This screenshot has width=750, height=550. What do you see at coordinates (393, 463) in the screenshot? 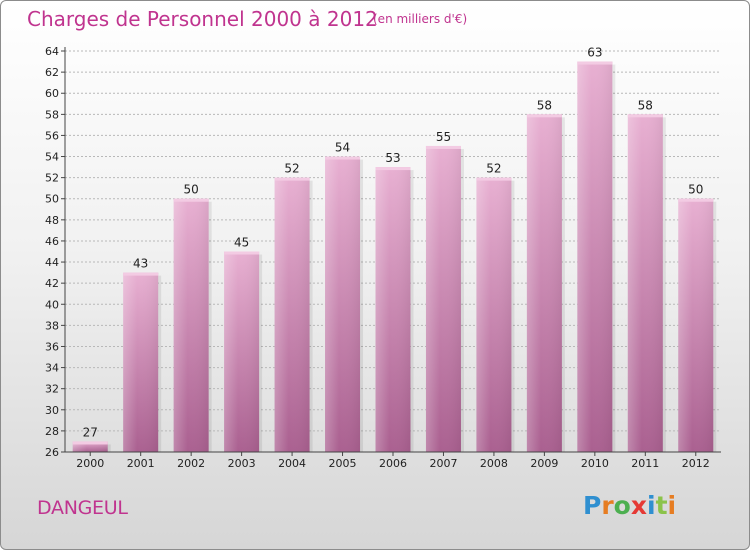
I see `x-tick-label: 2006` at bounding box center [393, 463].